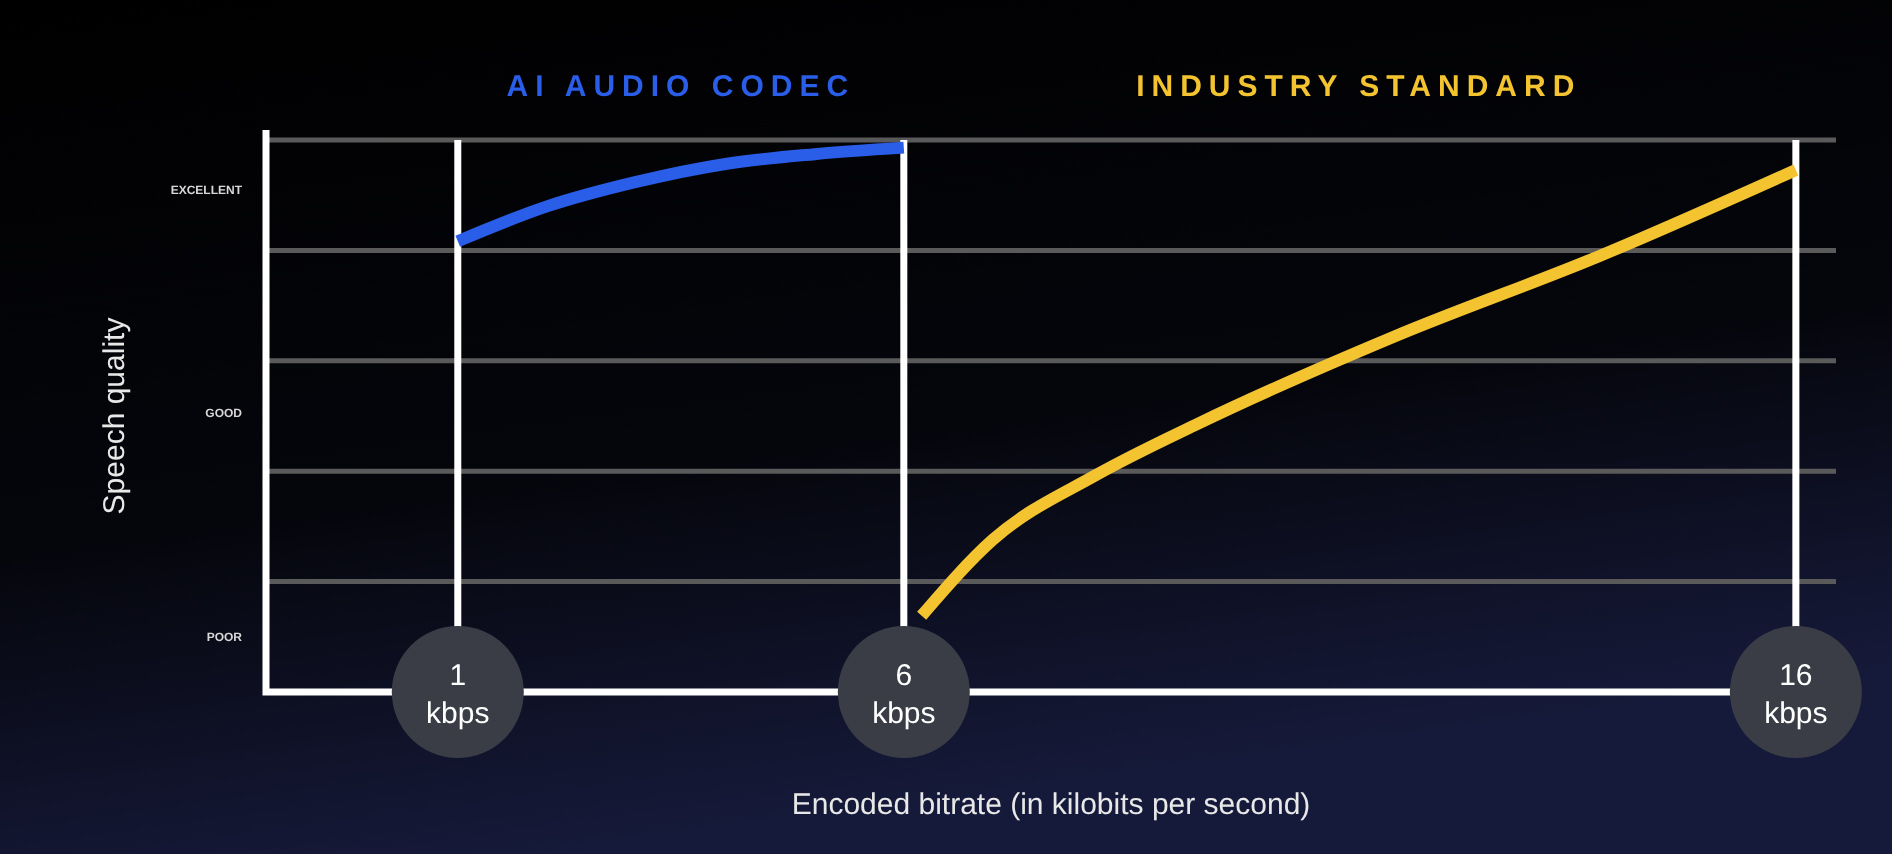 Image resolution: width=1892 pixels, height=854 pixels. What do you see at coordinates (1796, 694) in the screenshot?
I see `x-tick-label: 16 kbps` at bounding box center [1796, 694].